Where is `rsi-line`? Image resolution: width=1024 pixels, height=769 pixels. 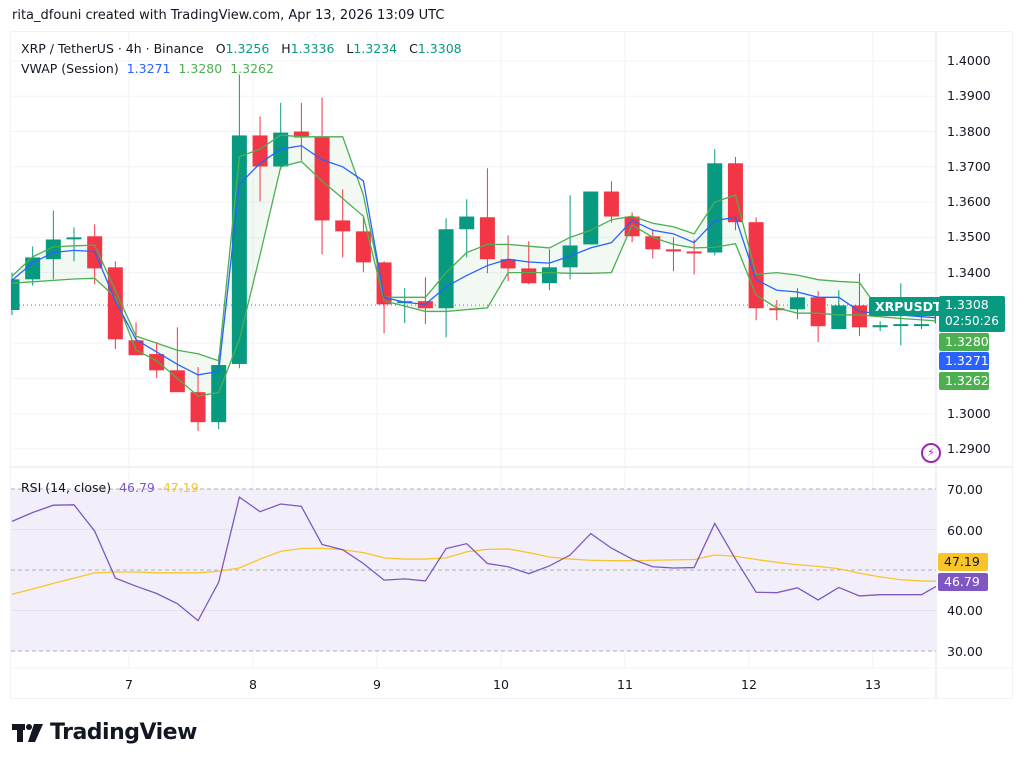 rsi-line is located at coordinates (473, 559).